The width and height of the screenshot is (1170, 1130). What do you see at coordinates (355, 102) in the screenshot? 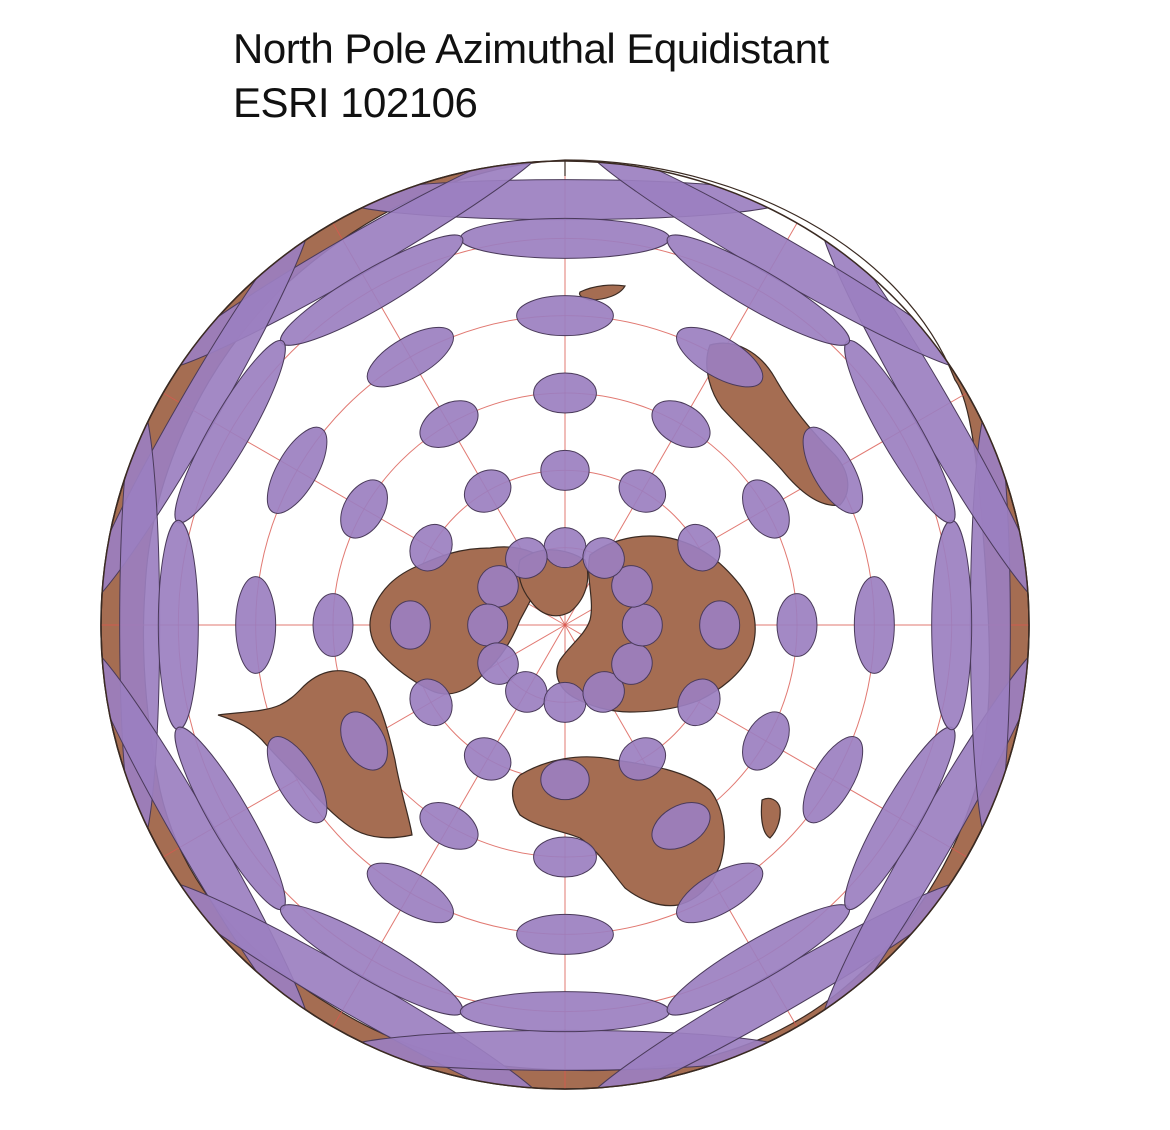
I see `projection-code: ESRI 102106` at bounding box center [355, 102].